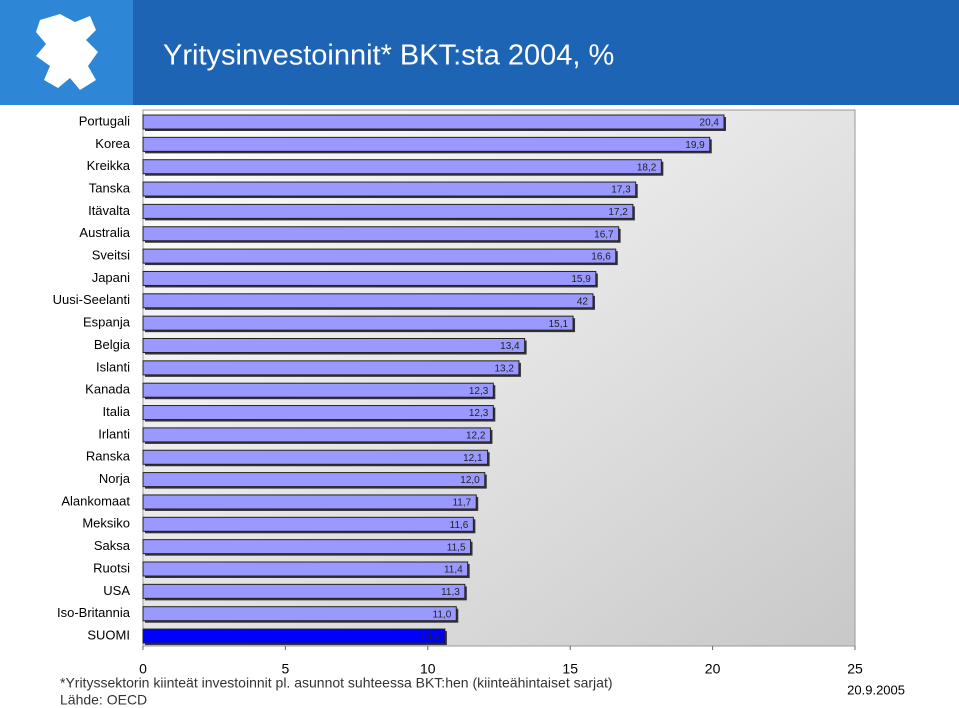 The height and width of the screenshot is (708, 959). Describe the element at coordinates (442, 614) in the screenshot. I see `value-label: 11,0` at that location.